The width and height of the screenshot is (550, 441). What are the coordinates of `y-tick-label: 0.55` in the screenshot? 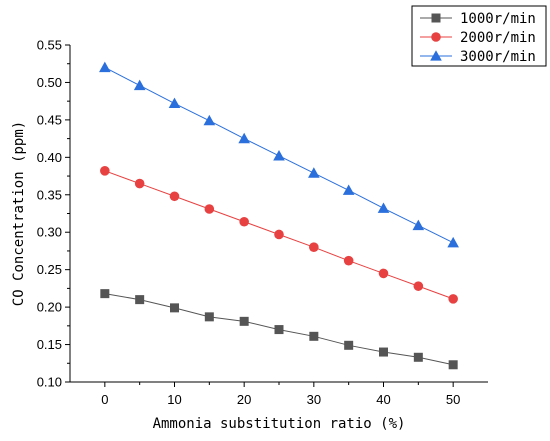 It's located at (49, 45).